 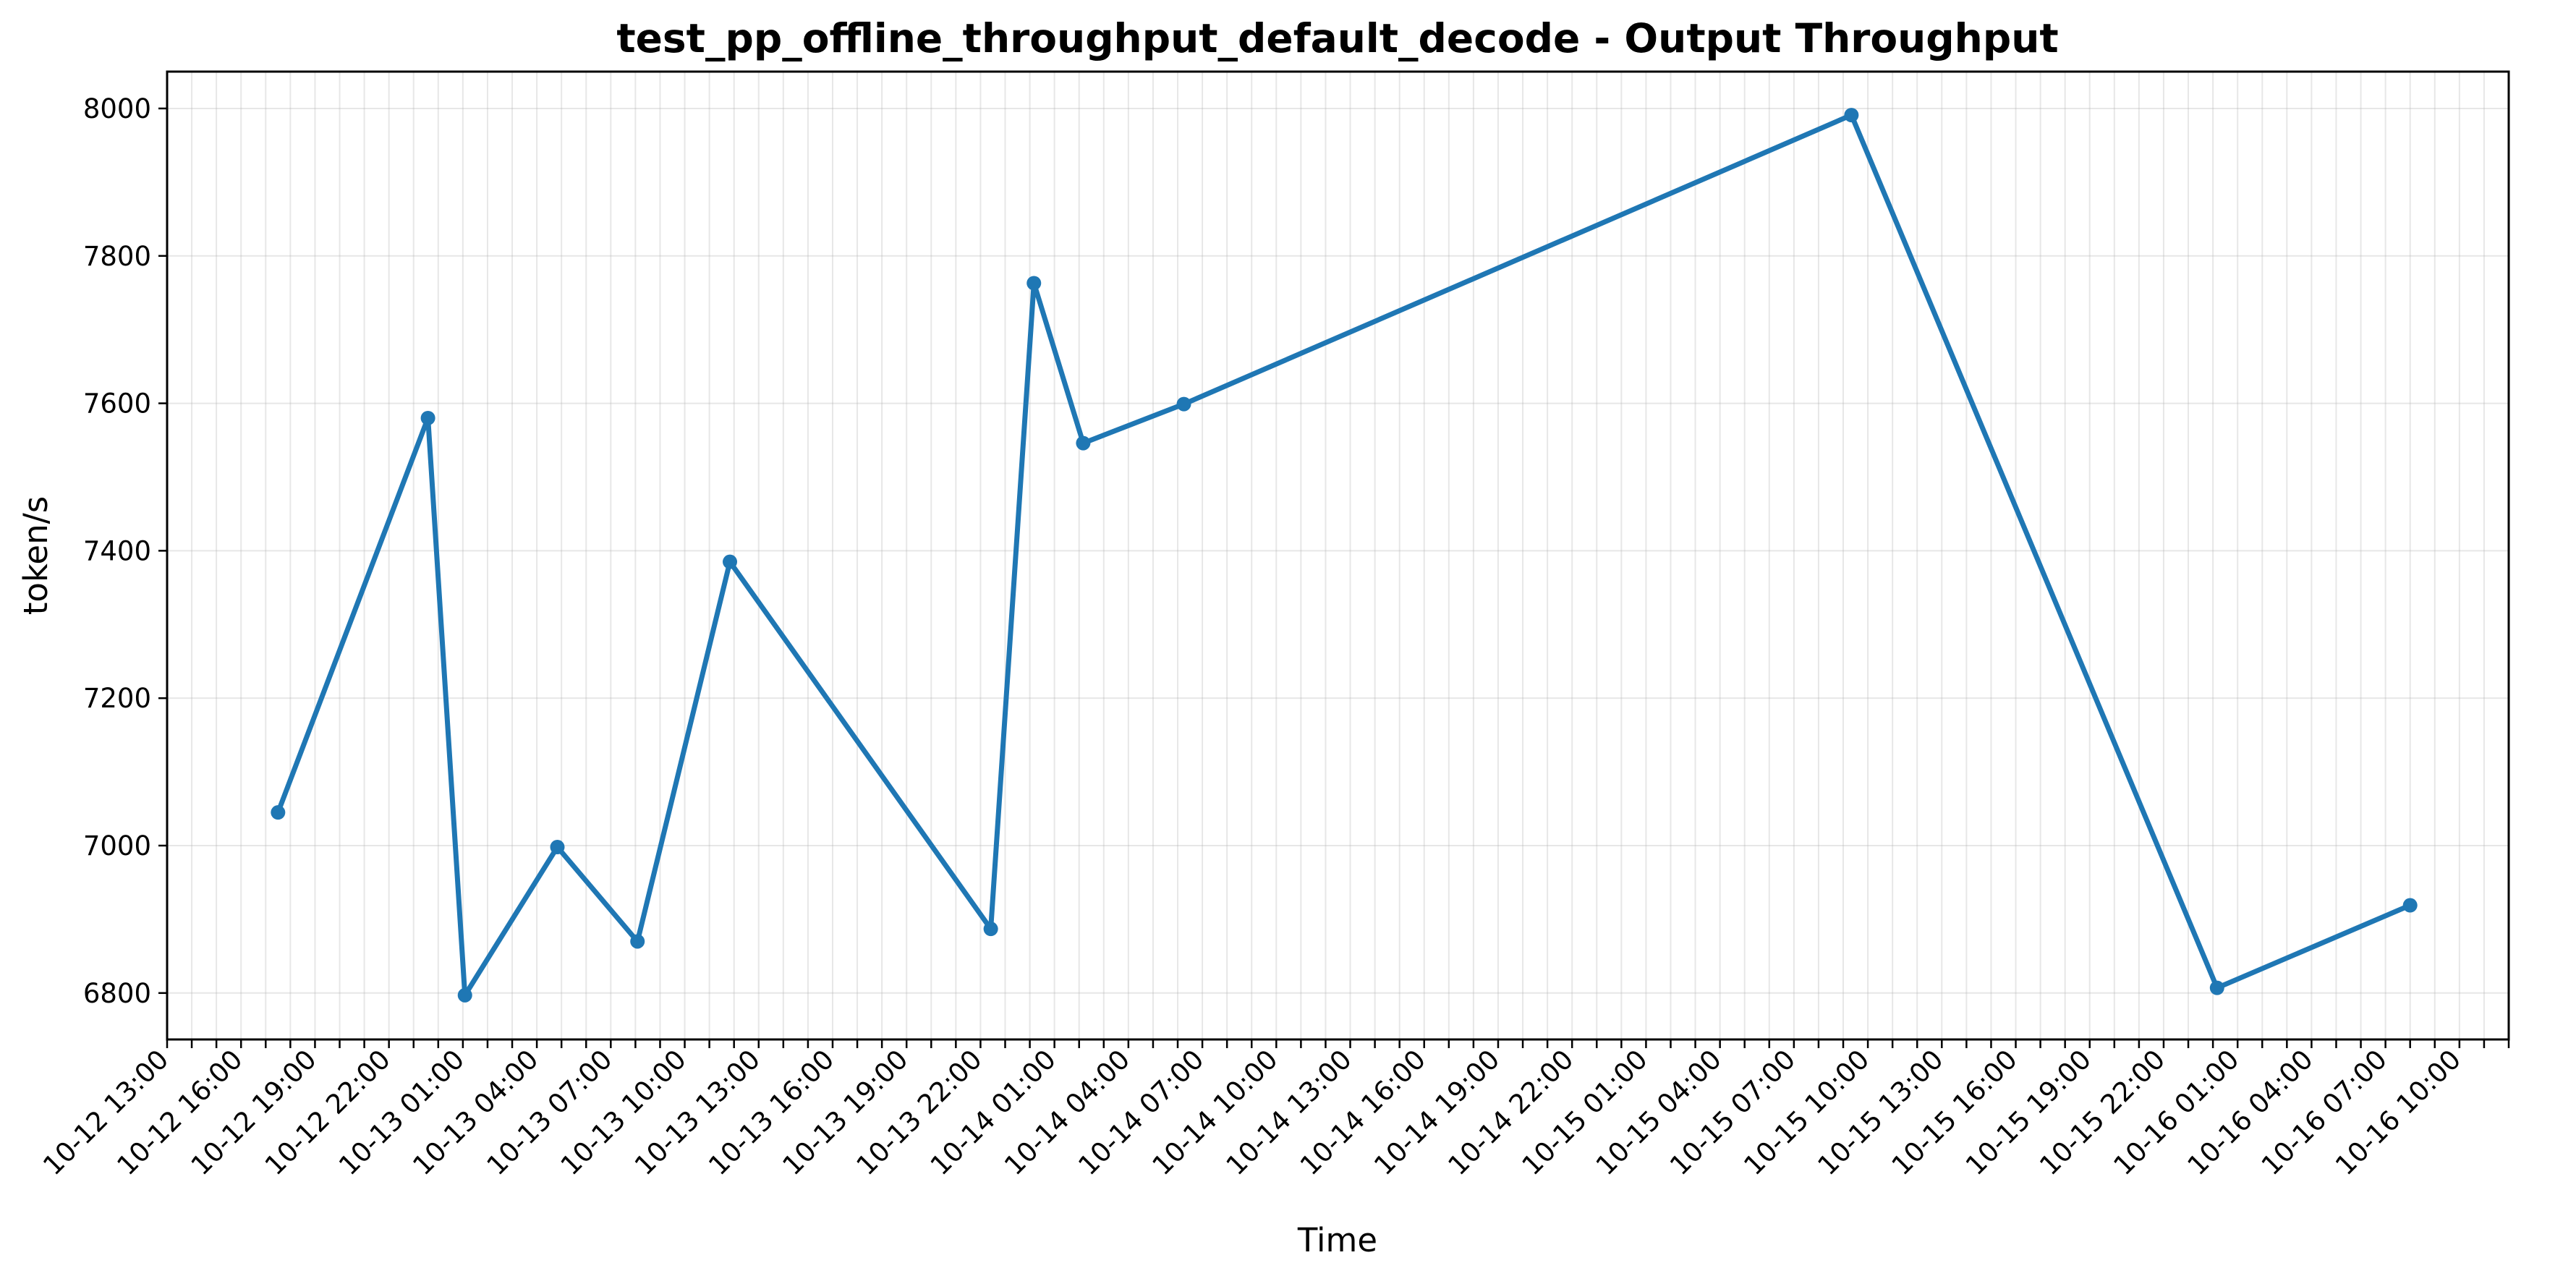 I want to click on y-tick-label: 7600, so click(x=117, y=404).